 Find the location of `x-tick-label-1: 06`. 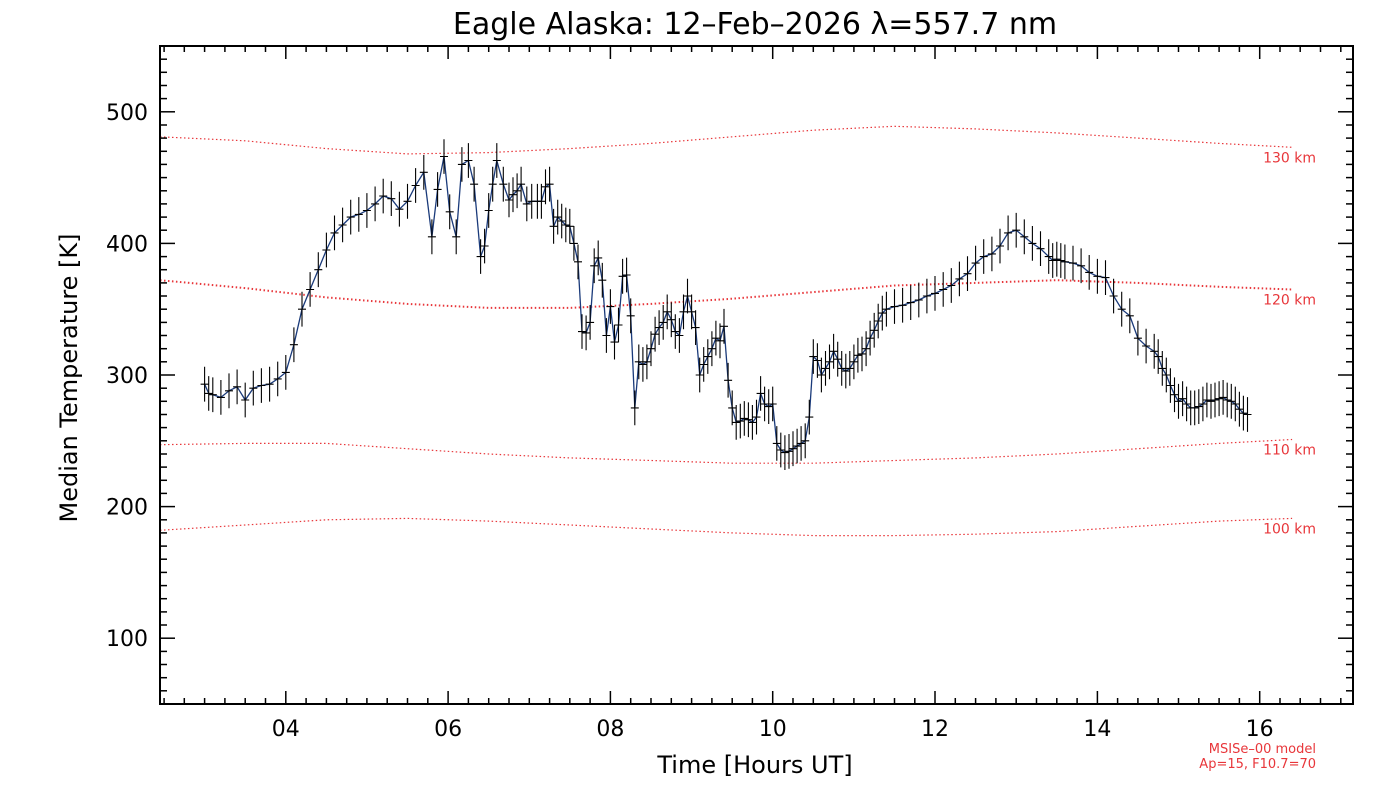

x-tick-label-1: 06 is located at coordinates (448, 729).